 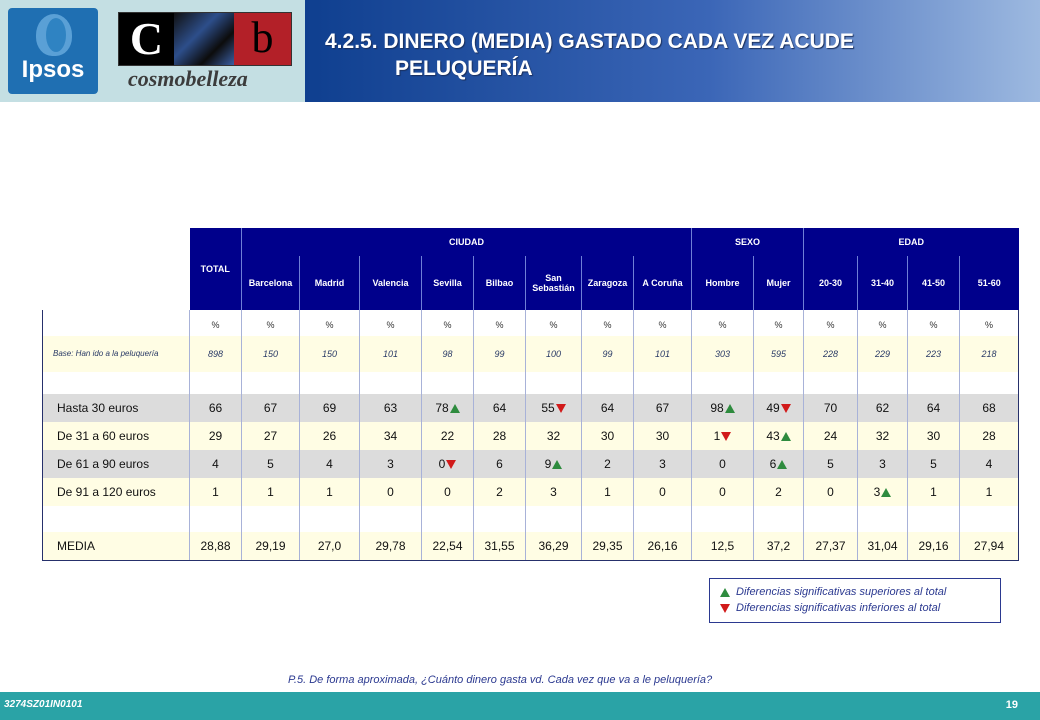 I want to click on group-edad: EDAD, so click(x=911, y=242).